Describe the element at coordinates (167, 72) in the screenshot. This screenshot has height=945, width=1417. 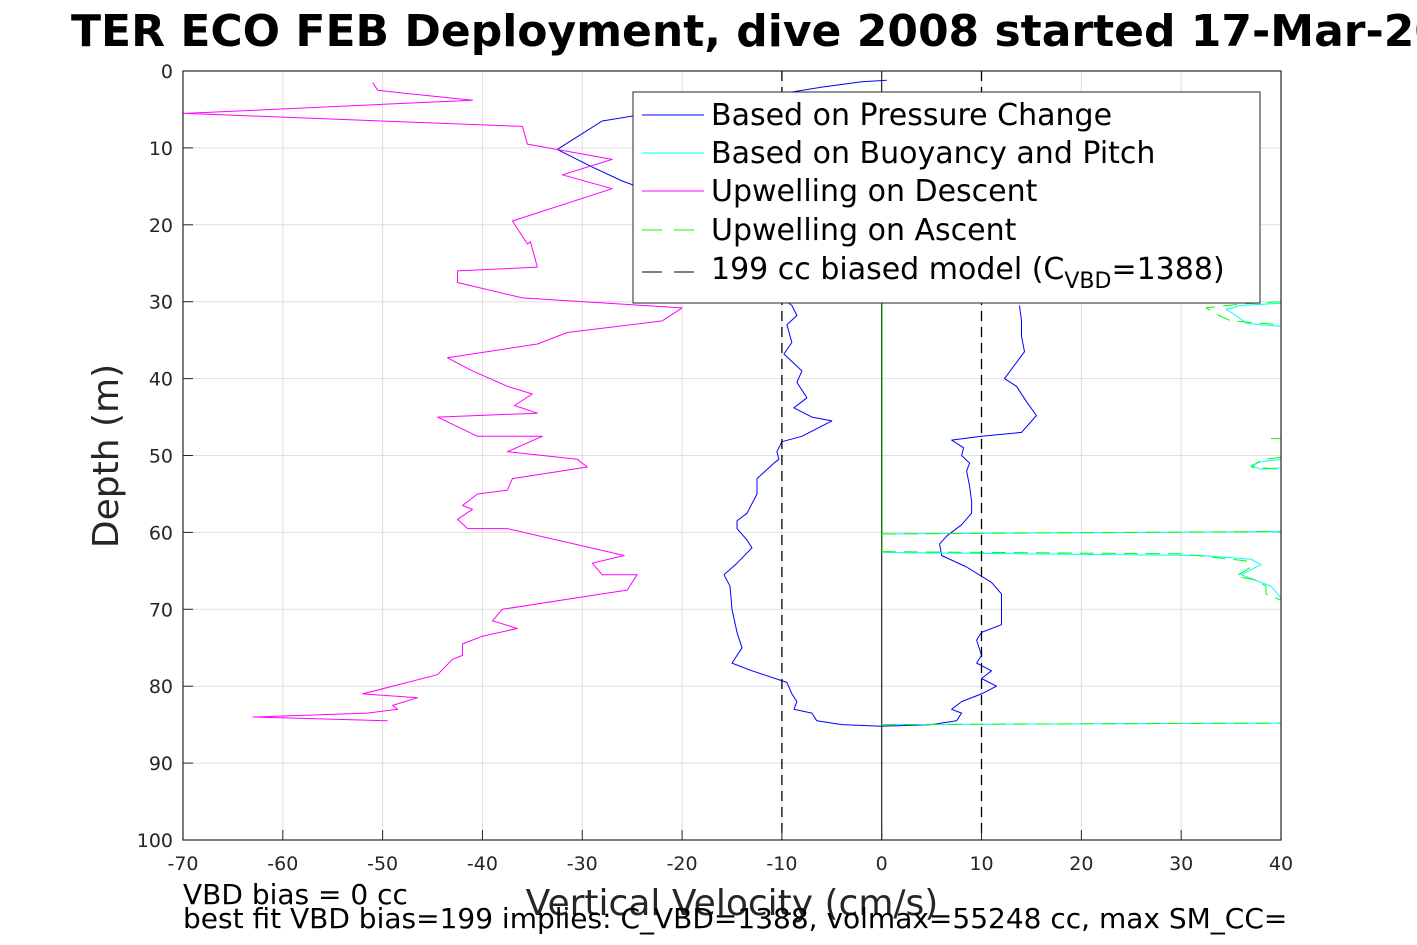
I see `y-tick-label: 0` at that location.